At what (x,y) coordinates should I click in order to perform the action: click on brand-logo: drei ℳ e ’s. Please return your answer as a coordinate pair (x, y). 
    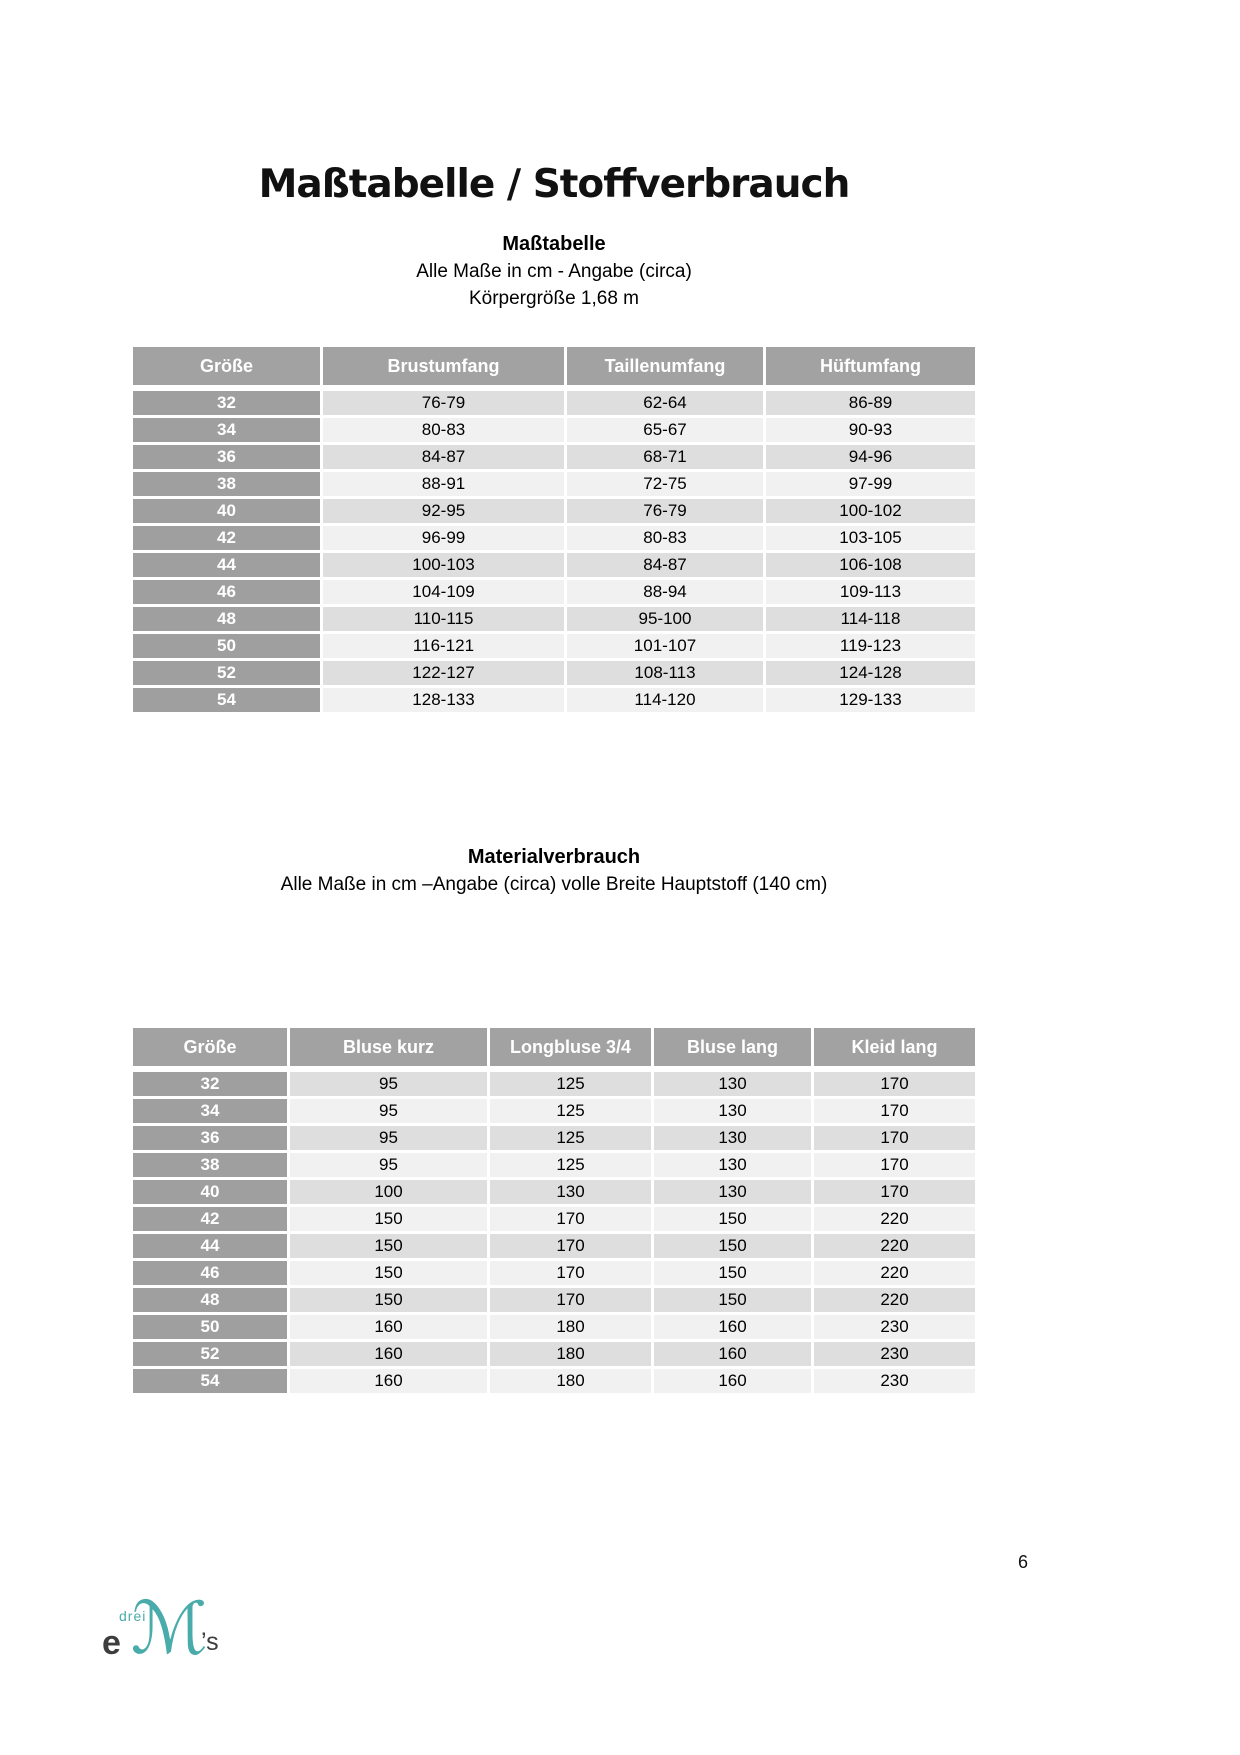
    Looking at the image, I should click on (175, 1647).